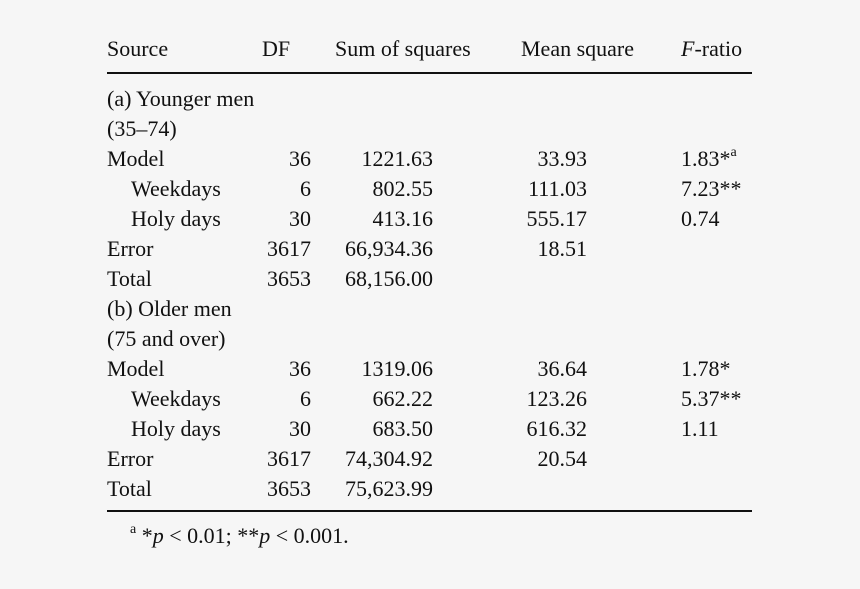  What do you see at coordinates (557, 188) in the screenshot?
I see `row-ms: 111.03` at bounding box center [557, 188].